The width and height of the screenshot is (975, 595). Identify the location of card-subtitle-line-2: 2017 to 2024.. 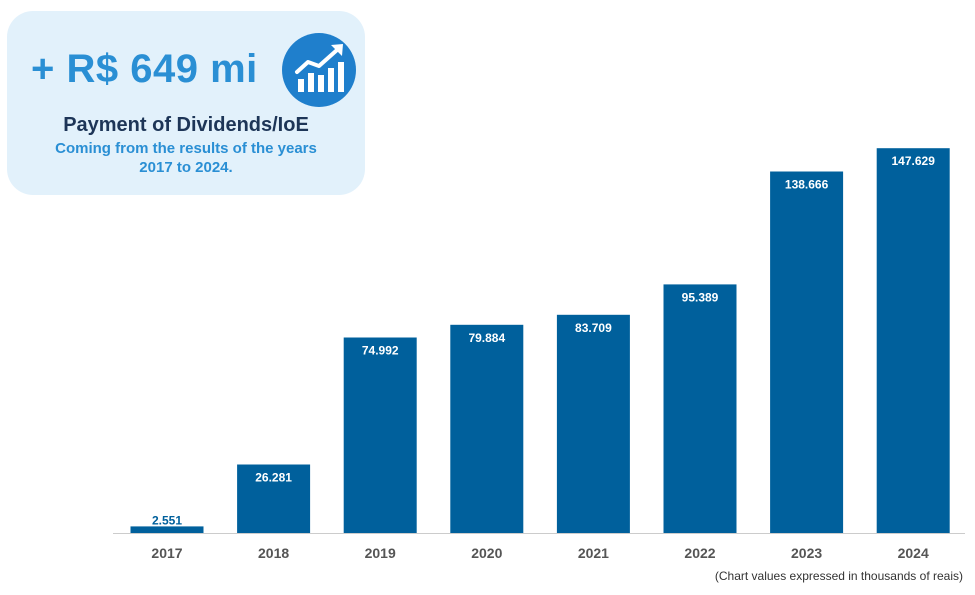
(186, 167).